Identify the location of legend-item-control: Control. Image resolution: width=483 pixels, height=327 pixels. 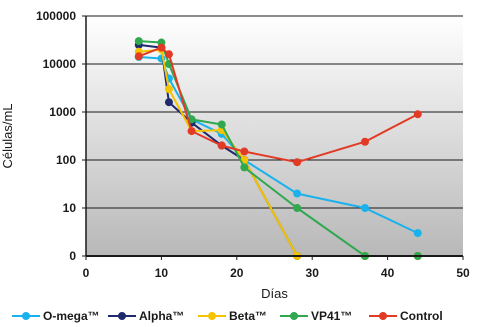
(406, 316).